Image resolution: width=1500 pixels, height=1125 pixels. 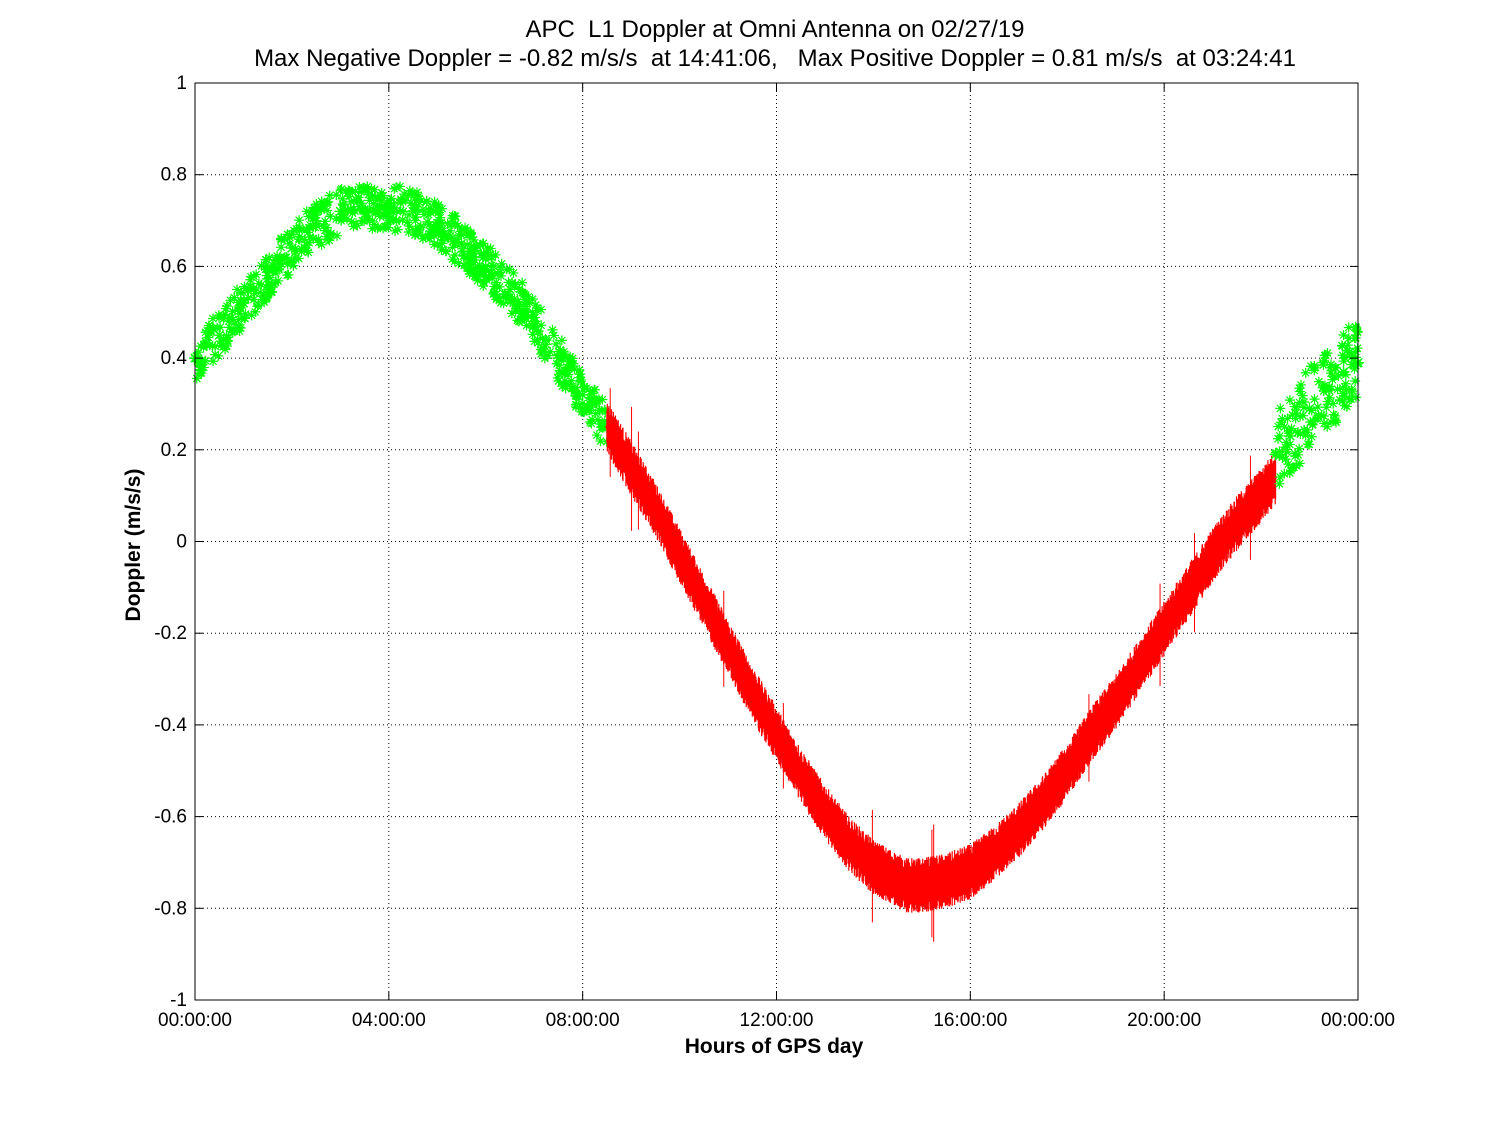 I want to click on y-tick-label: -1, so click(x=178, y=1000).